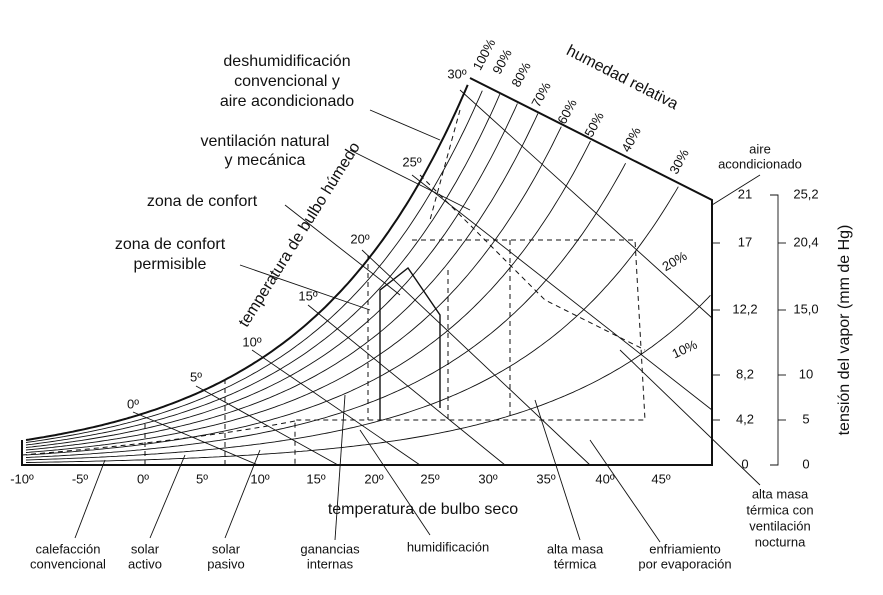  What do you see at coordinates (259, 478) in the screenshot?
I see `x-tick-label: 10º` at bounding box center [259, 478].